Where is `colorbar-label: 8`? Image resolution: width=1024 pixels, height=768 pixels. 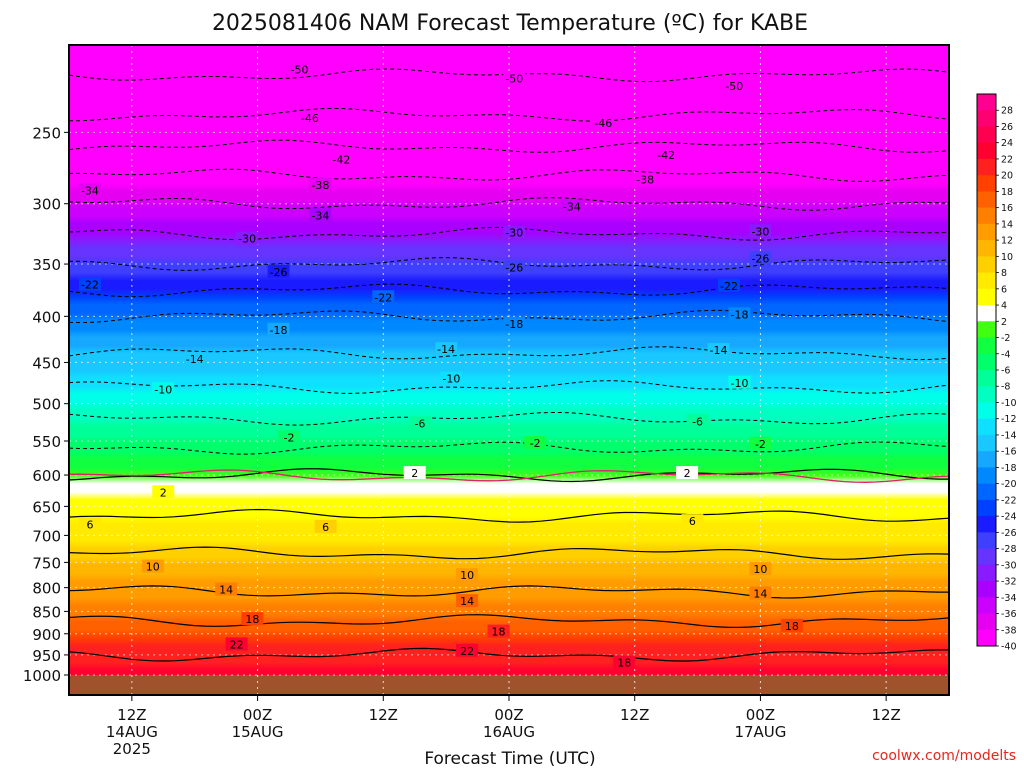 colorbar-label: 8 is located at coordinates (1004, 273).